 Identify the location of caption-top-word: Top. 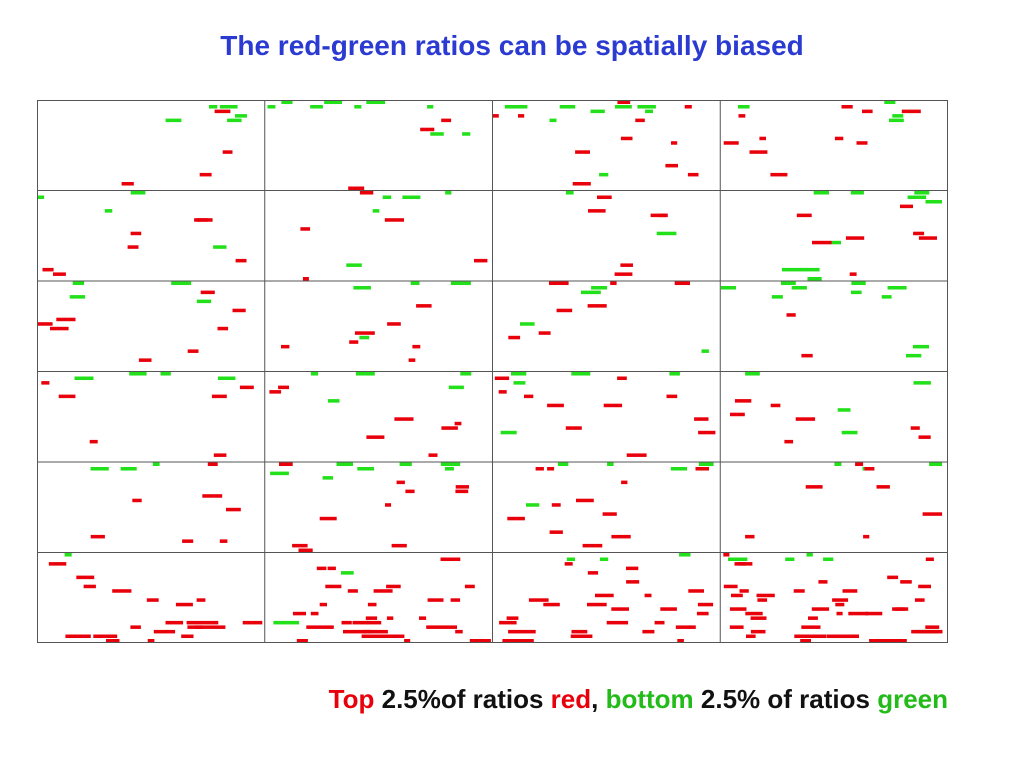
(351, 699).